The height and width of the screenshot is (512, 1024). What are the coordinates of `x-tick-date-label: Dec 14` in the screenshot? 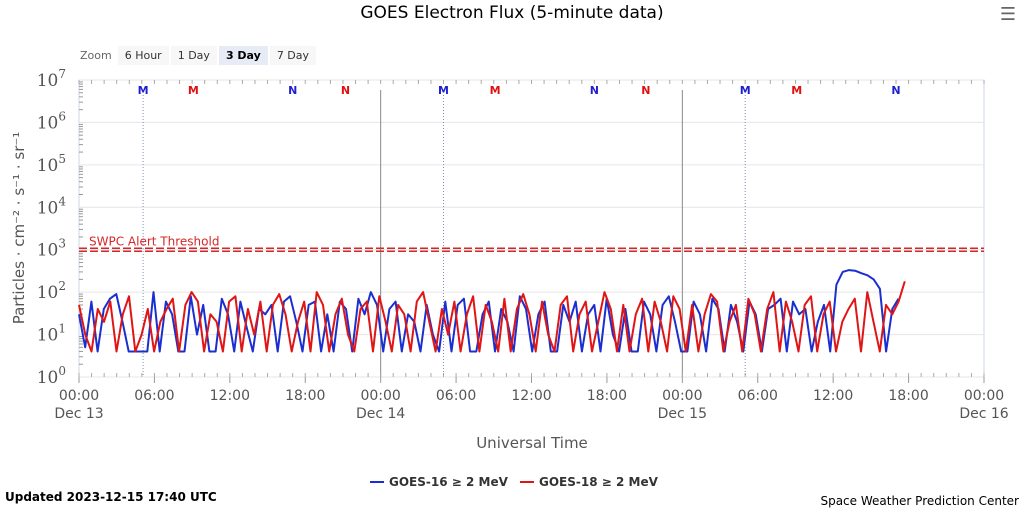 It's located at (380, 414).